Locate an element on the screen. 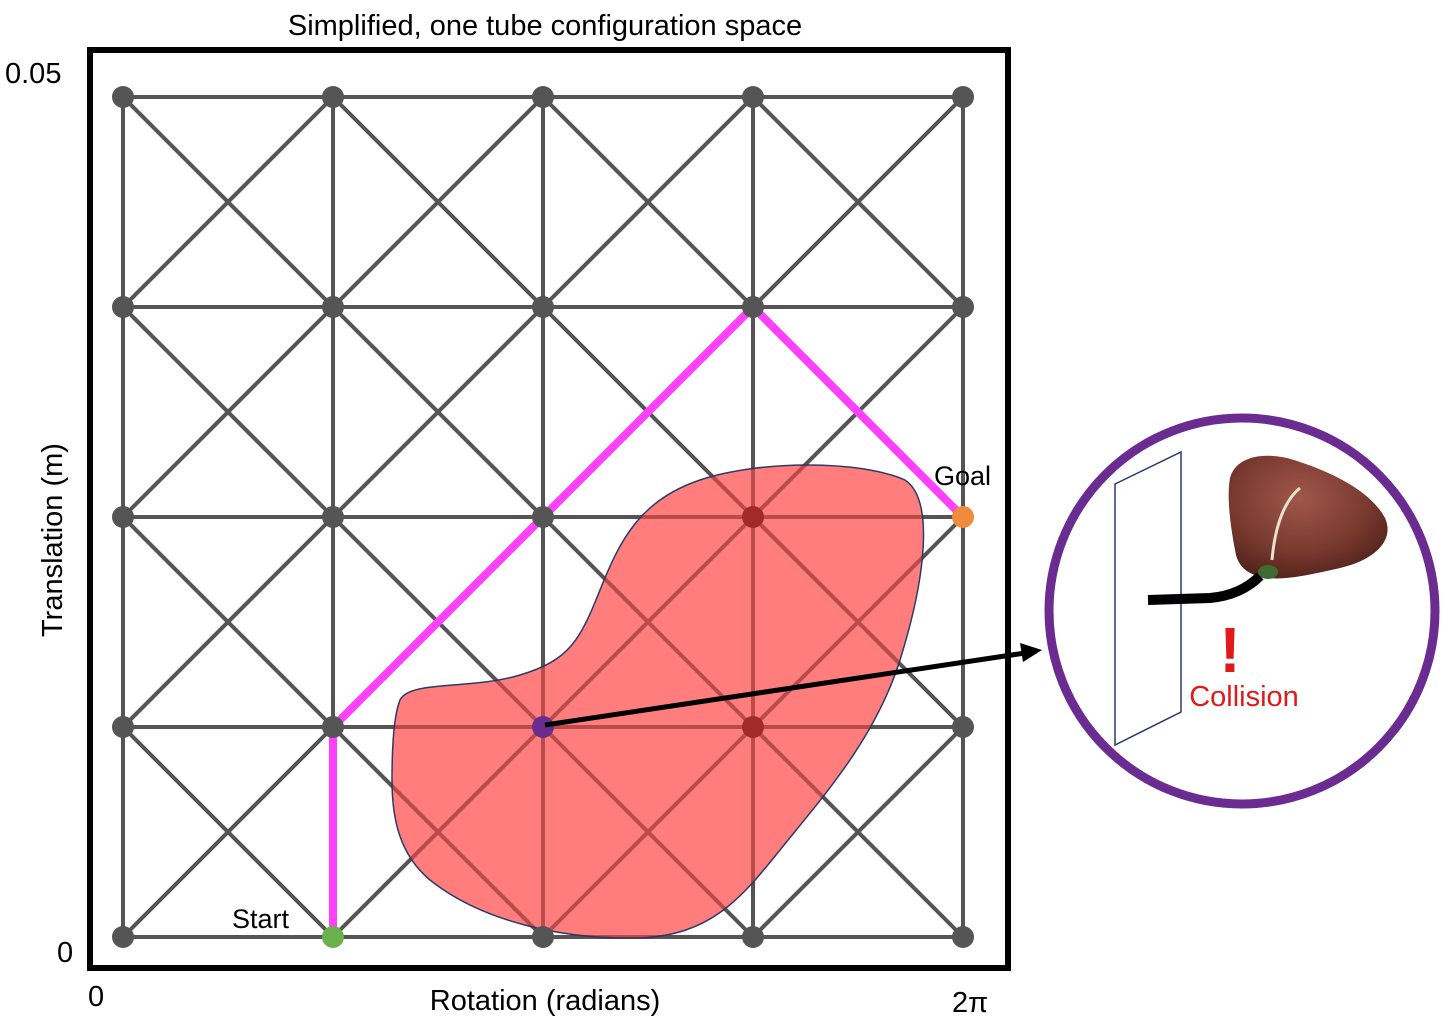  liver-icon is located at coordinates (1308, 517).